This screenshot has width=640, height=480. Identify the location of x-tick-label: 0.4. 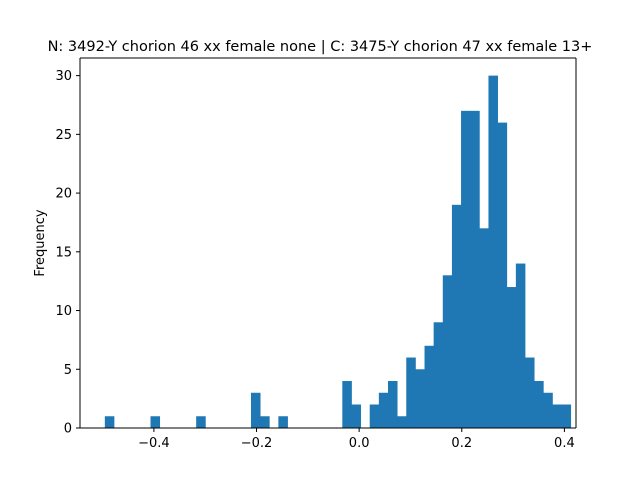
(564, 443).